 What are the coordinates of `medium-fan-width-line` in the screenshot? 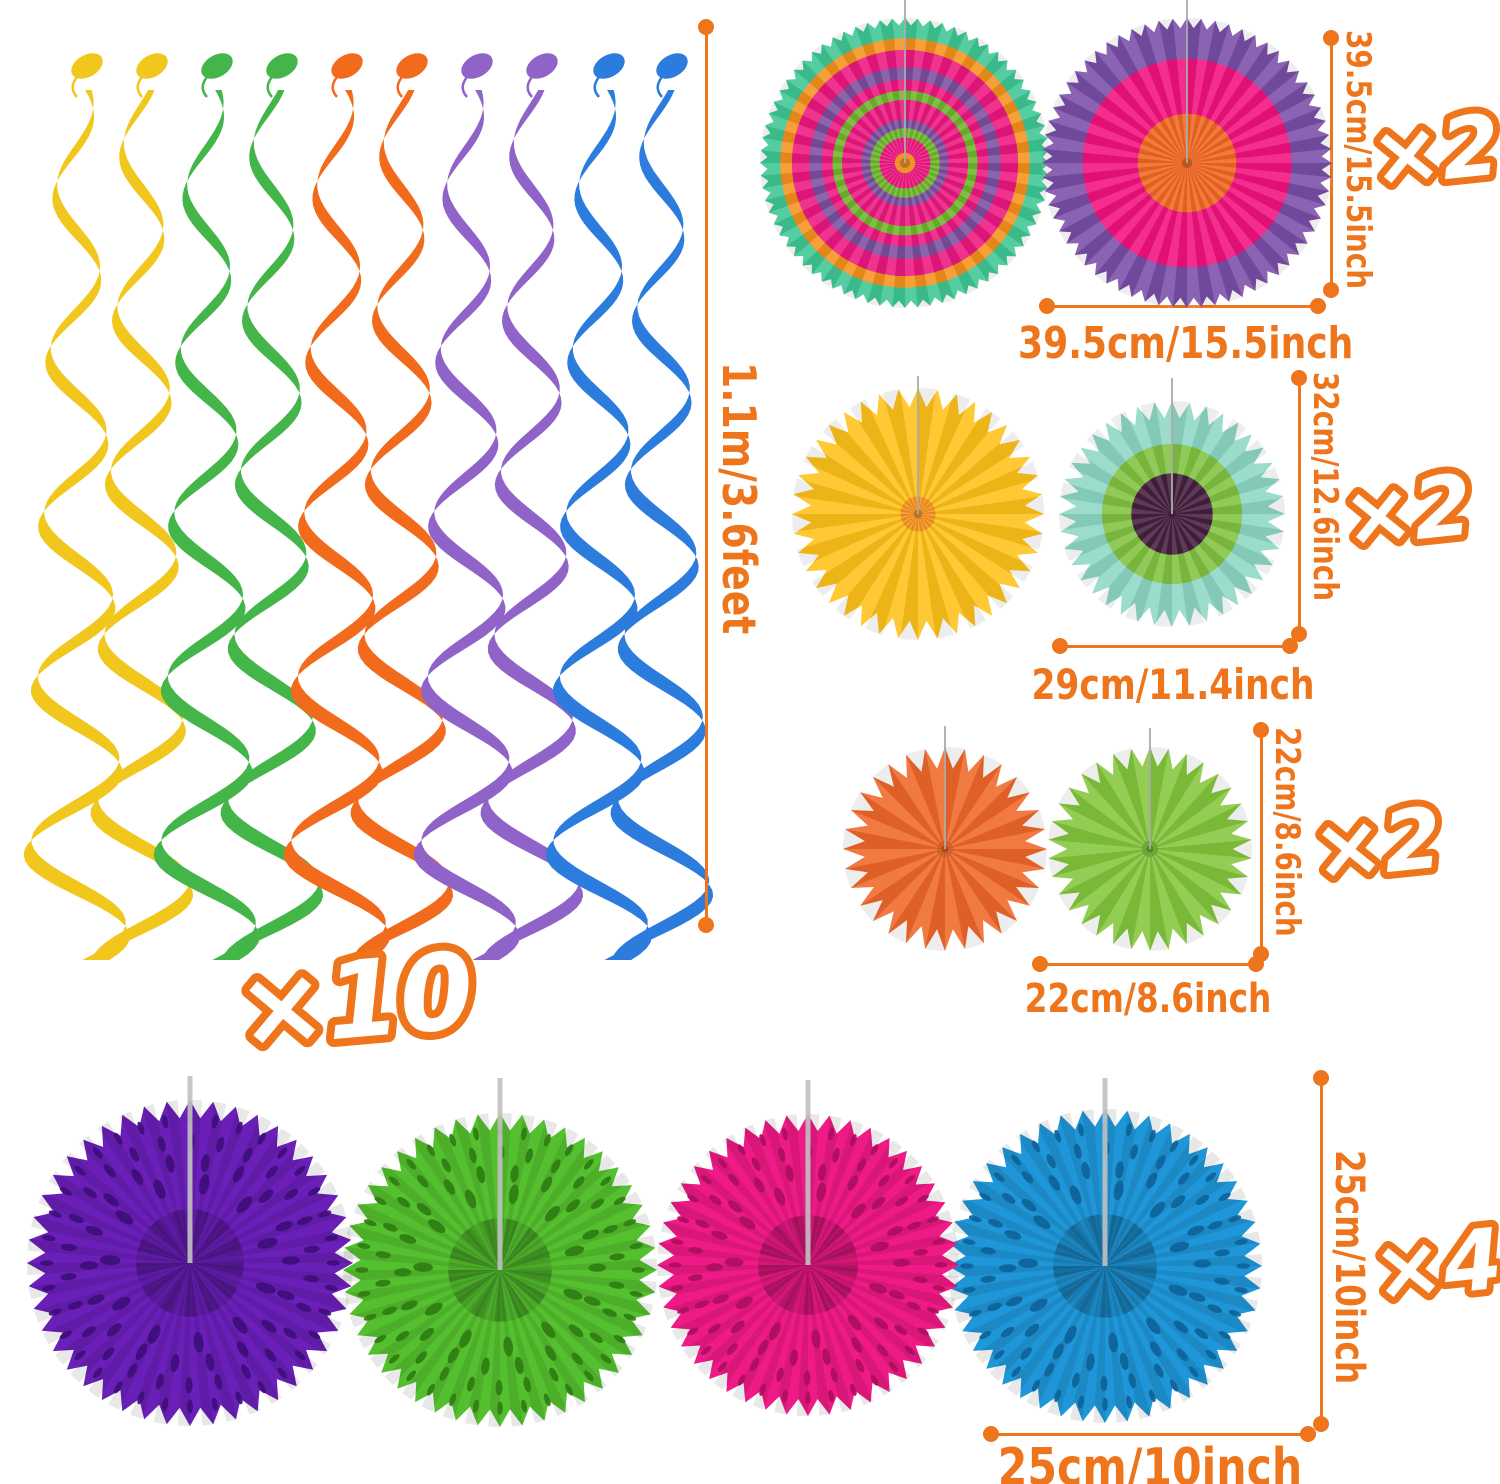 It's located at (1175, 646).